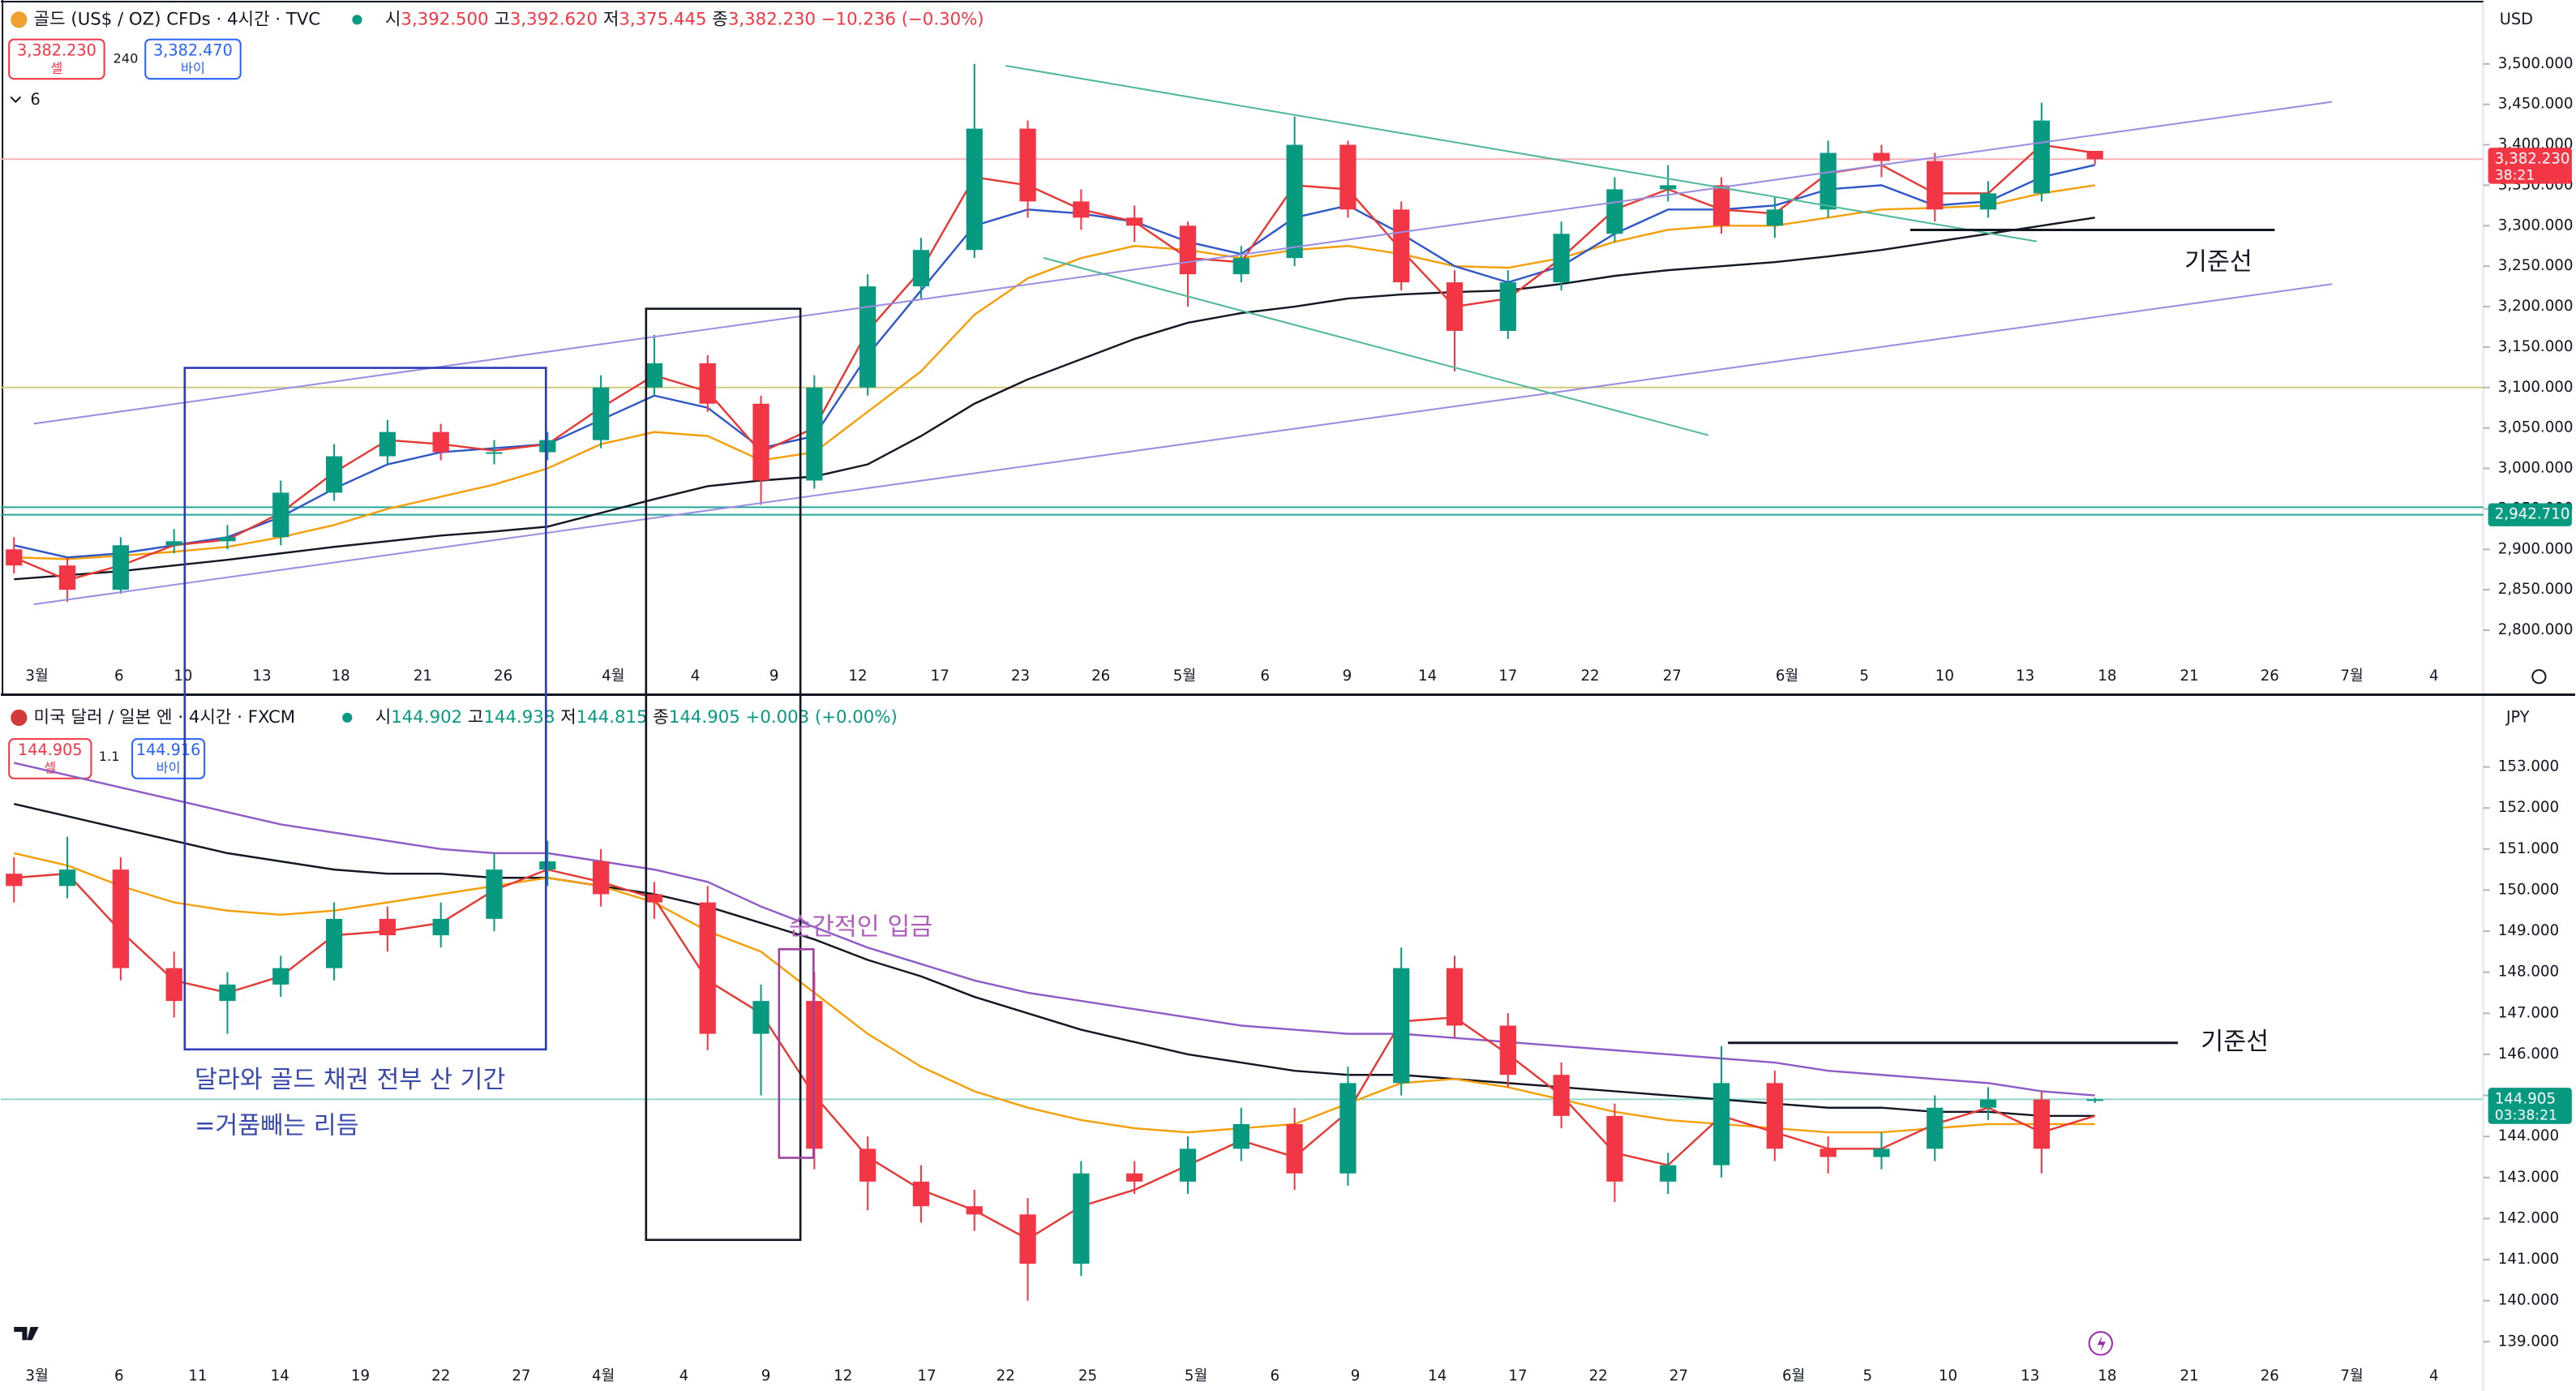  What do you see at coordinates (796, 1053) in the screenshot?
I see `spike-box` at bounding box center [796, 1053].